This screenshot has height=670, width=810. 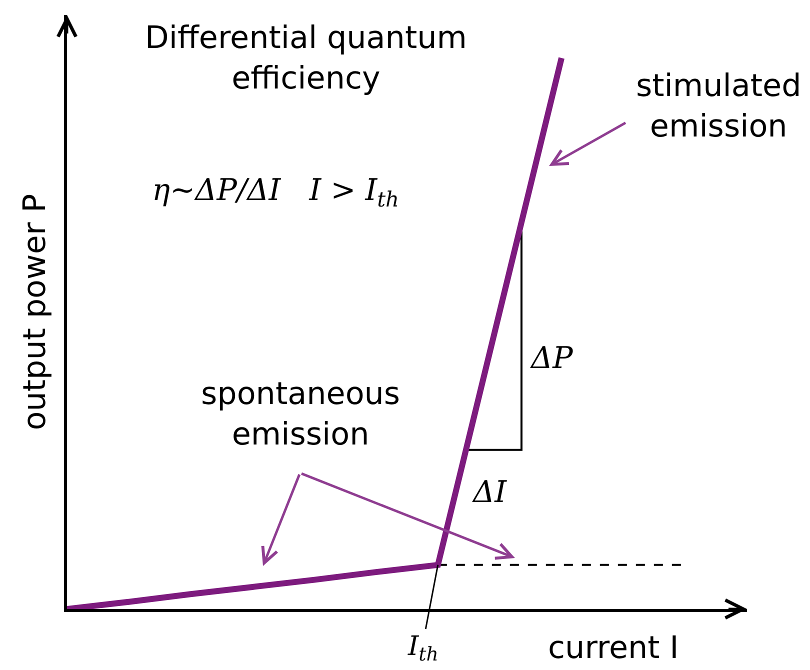 I want to click on x-axis-title: current I, so click(x=613, y=648).